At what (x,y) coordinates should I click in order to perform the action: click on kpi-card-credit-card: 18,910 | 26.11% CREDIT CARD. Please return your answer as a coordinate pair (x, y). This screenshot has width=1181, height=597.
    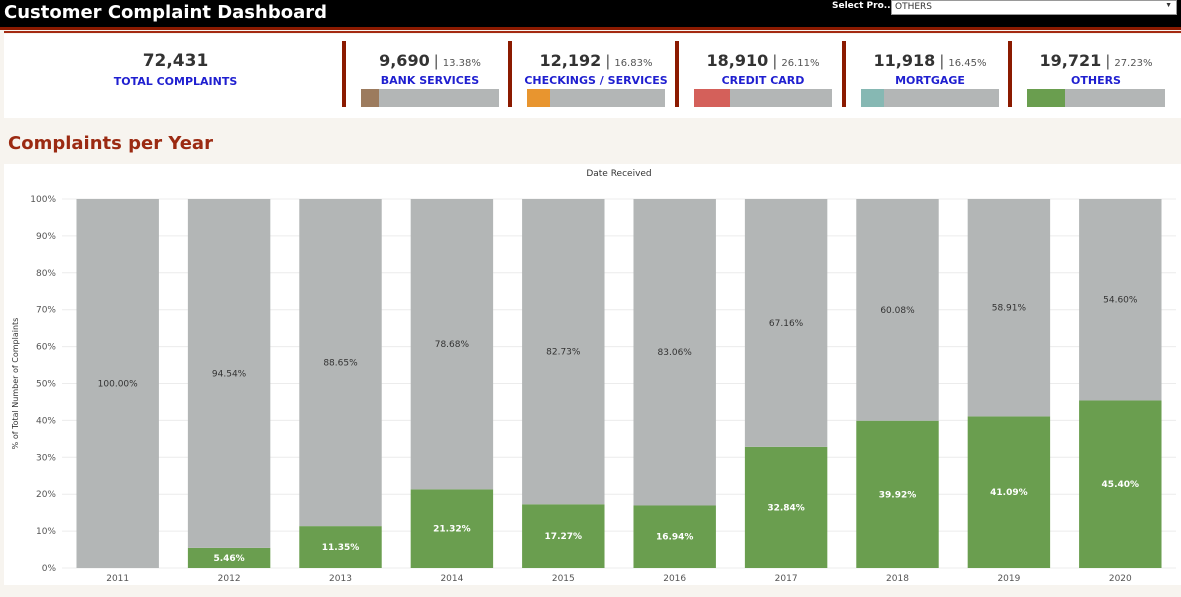
    Looking at the image, I should click on (760, 76).